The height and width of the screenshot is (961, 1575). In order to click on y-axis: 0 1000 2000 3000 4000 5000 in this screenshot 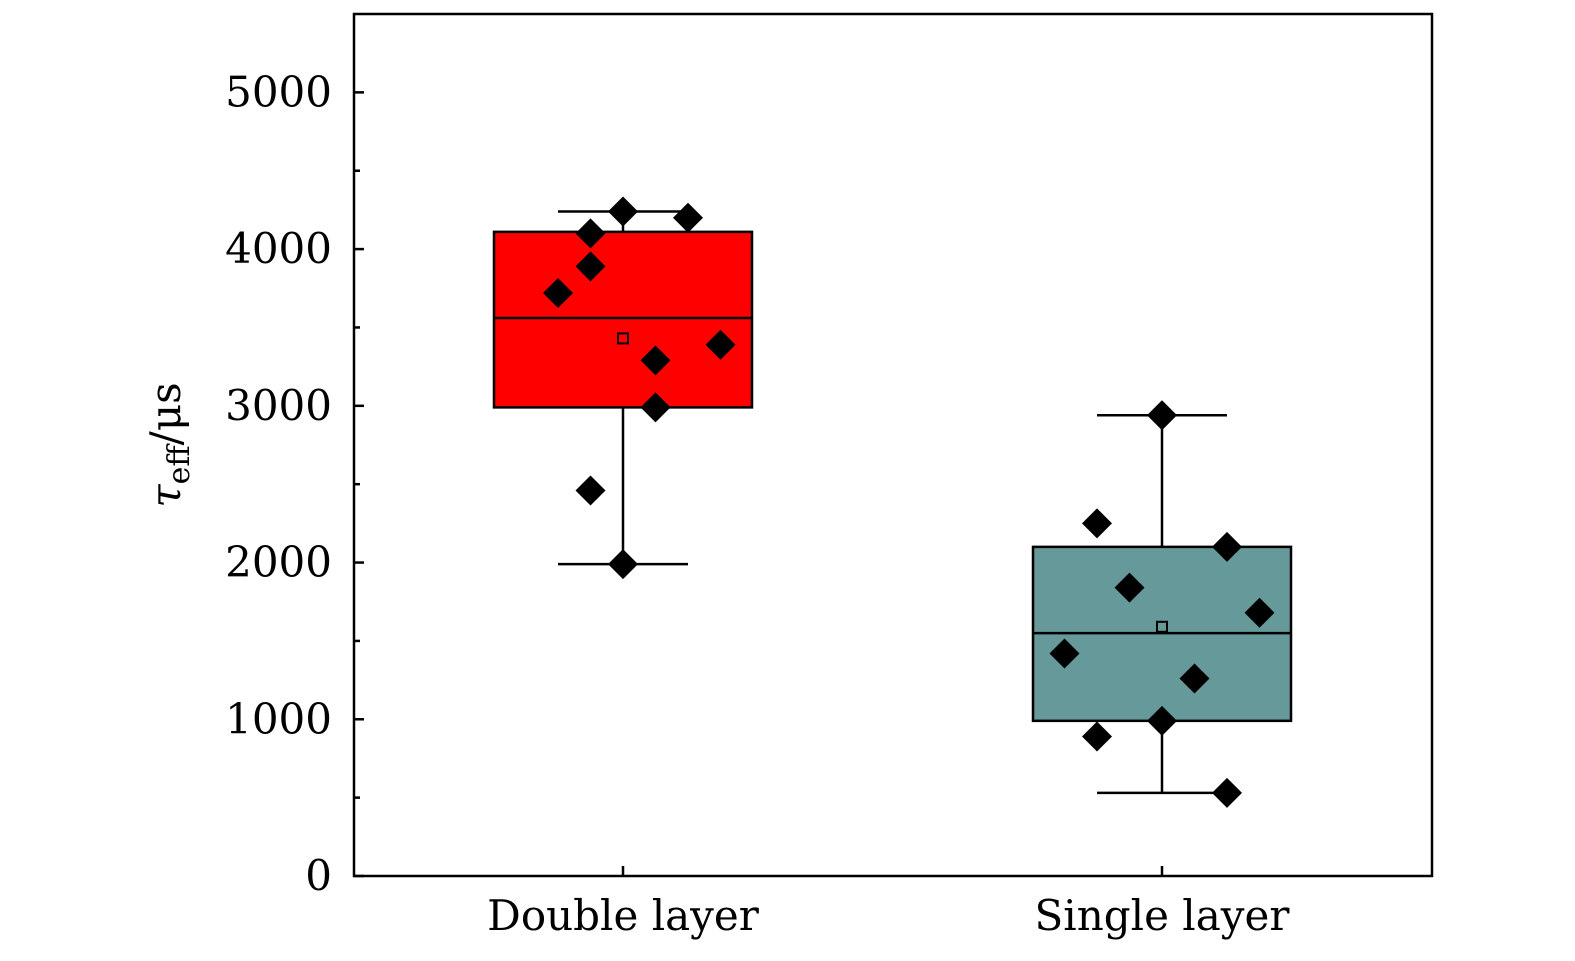, I will do `click(294, 483)`.